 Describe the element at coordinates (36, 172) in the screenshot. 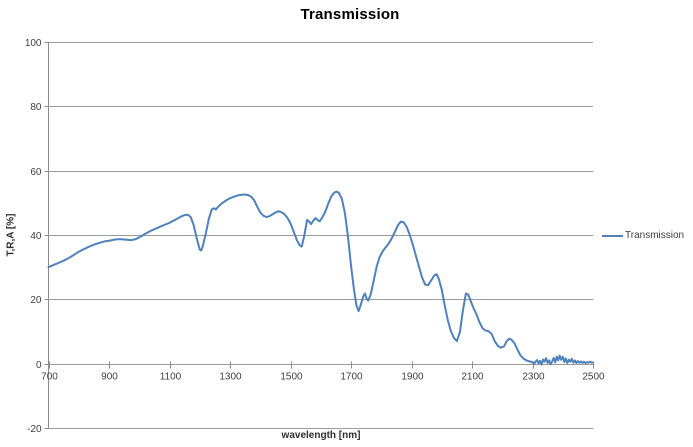

I see `y-tick-label: 60` at that location.